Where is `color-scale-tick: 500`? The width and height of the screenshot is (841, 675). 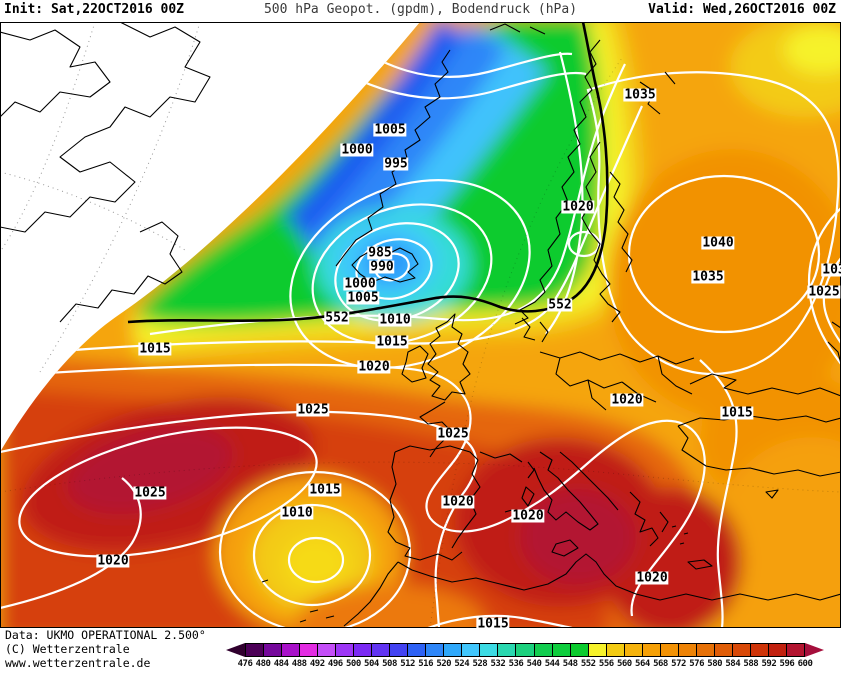 color-scale-tick: 500 is located at coordinates (353, 664).